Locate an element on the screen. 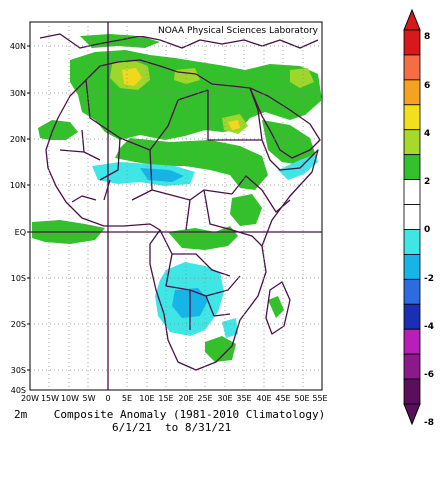 Image resolution: width=448 pixels, height=484 pixels. lon-label: 5E is located at coordinates (127, 398).